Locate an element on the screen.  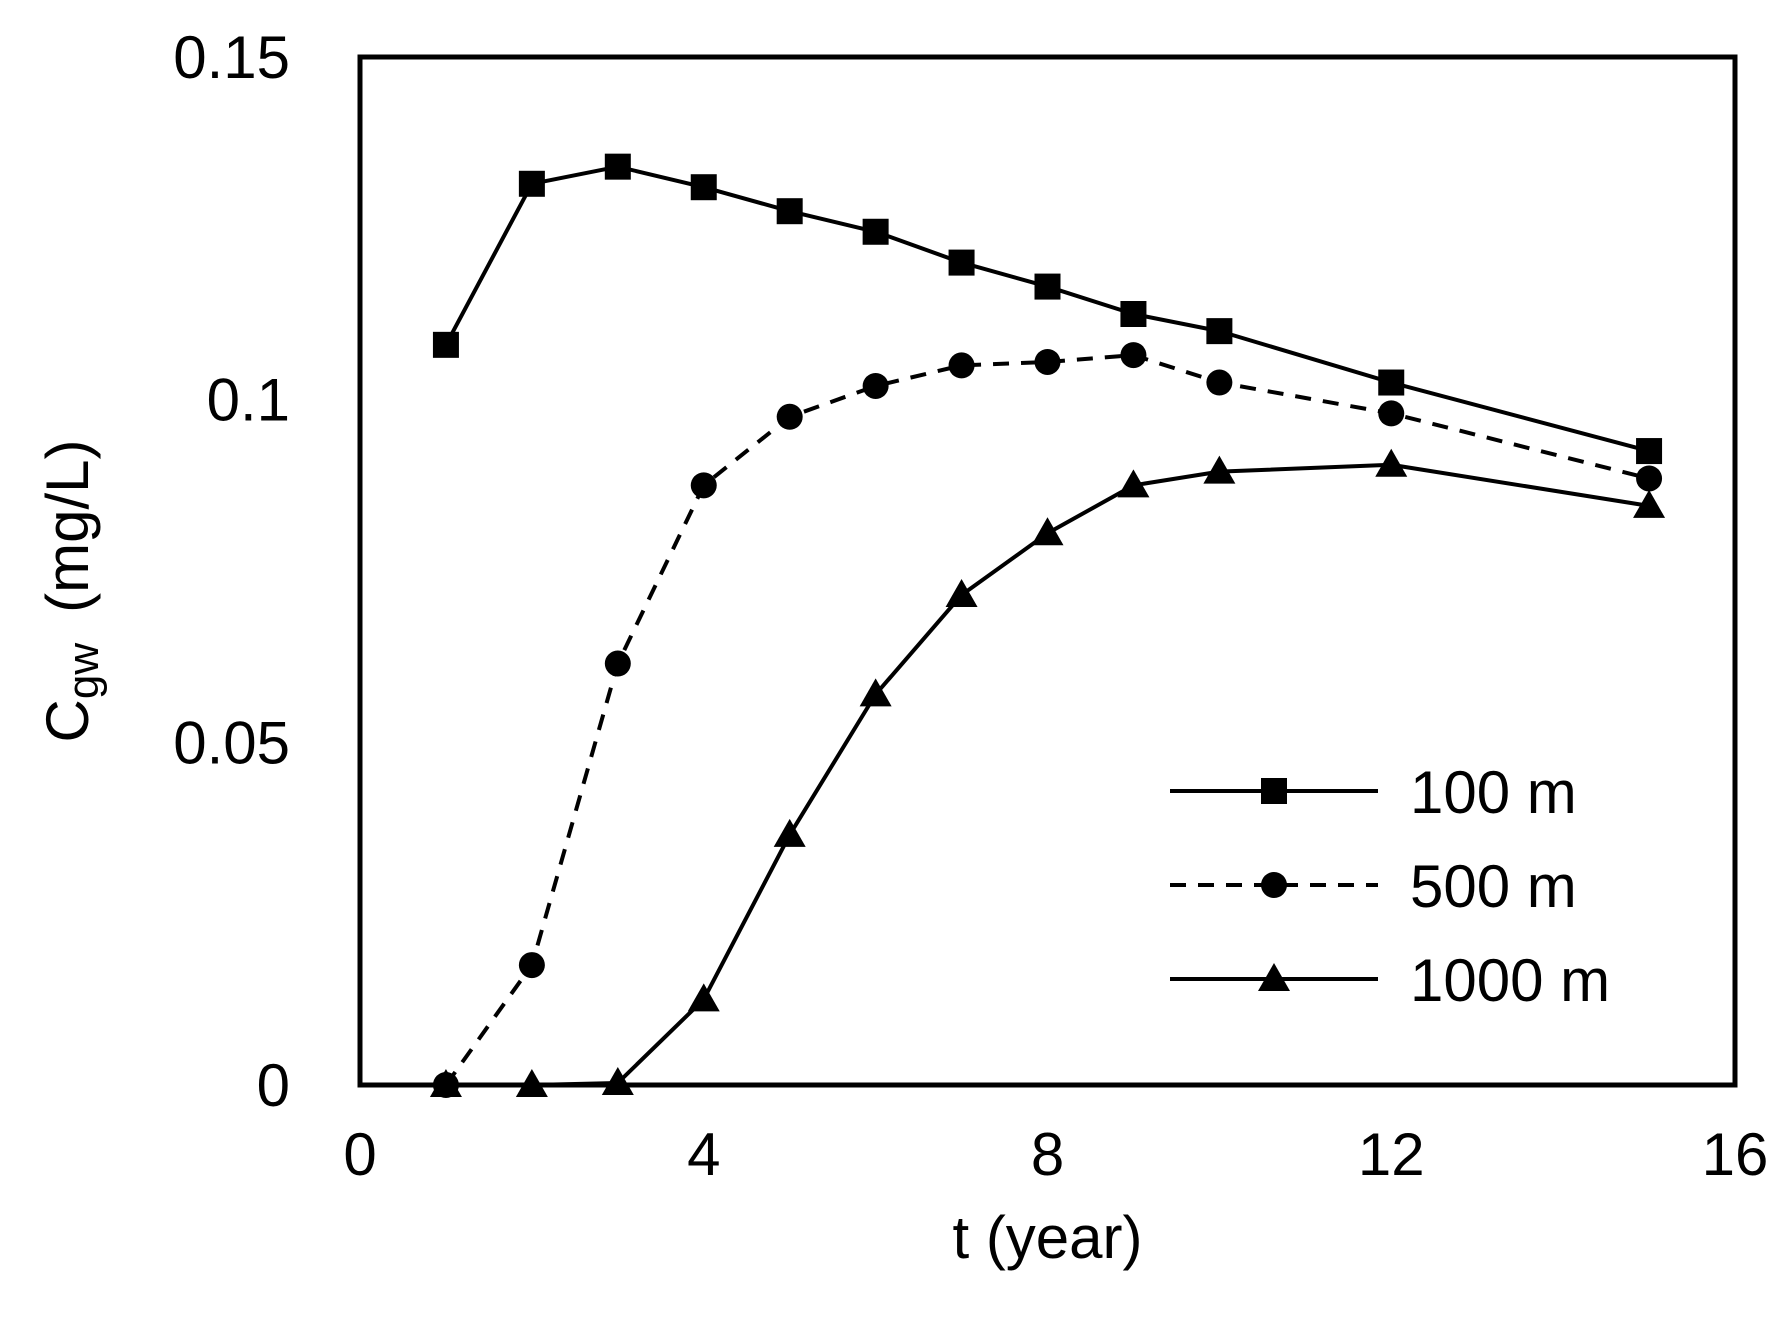
x-axis-ticks: 0 4 8 12 16 is located at coordinates (1055, 1154).